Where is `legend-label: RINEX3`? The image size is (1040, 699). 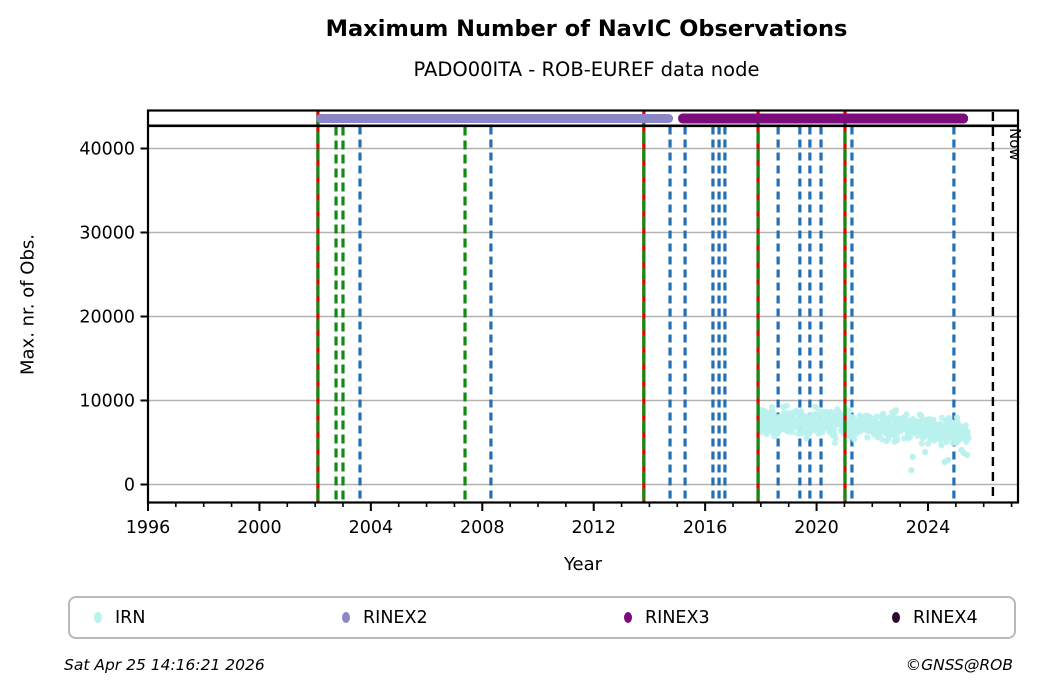 legend-label: RINEX3 is located at coordinates (677, 617).